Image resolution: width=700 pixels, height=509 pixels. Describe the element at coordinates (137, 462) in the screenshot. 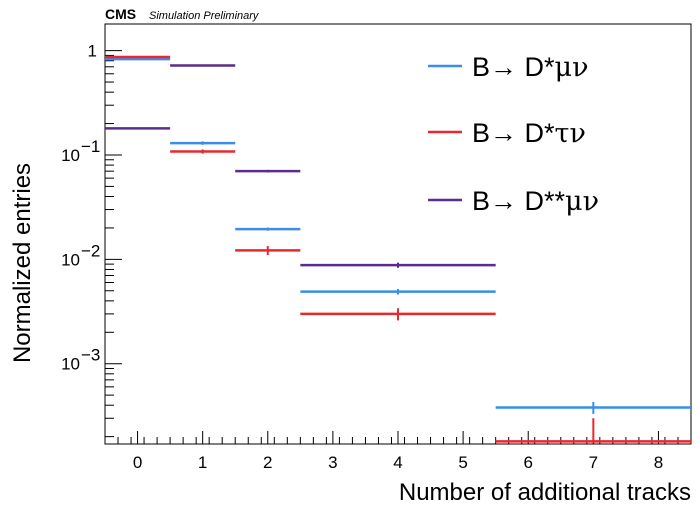

I see `x-tick-label: 0` at that location.